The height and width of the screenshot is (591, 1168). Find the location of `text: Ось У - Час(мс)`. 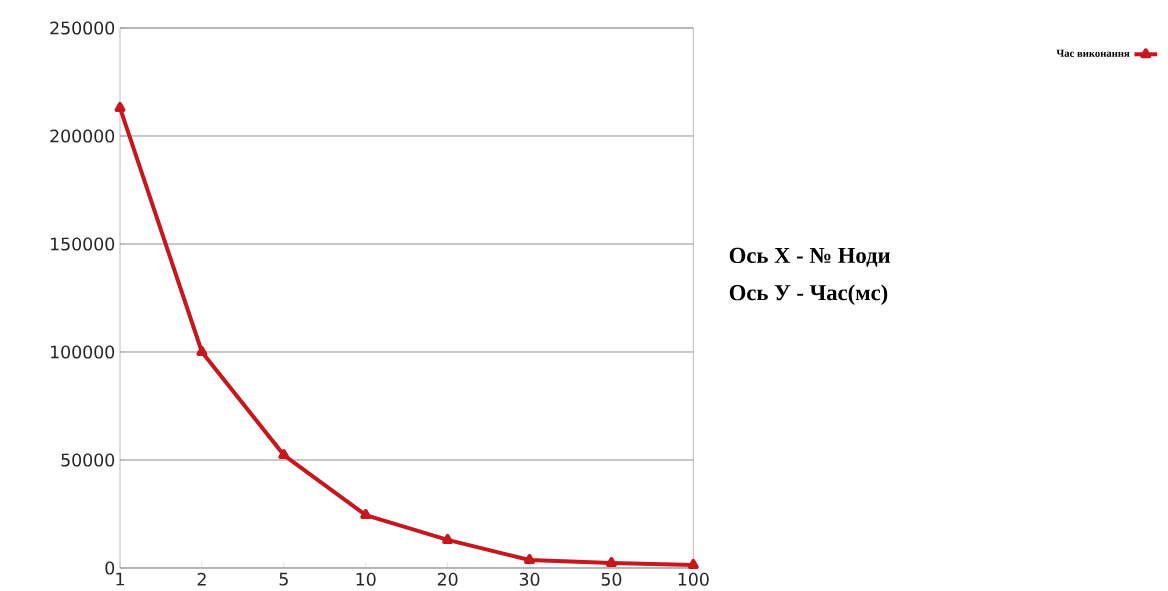

text: Ось У - Час(мс) is located at coordinates (808, 295).